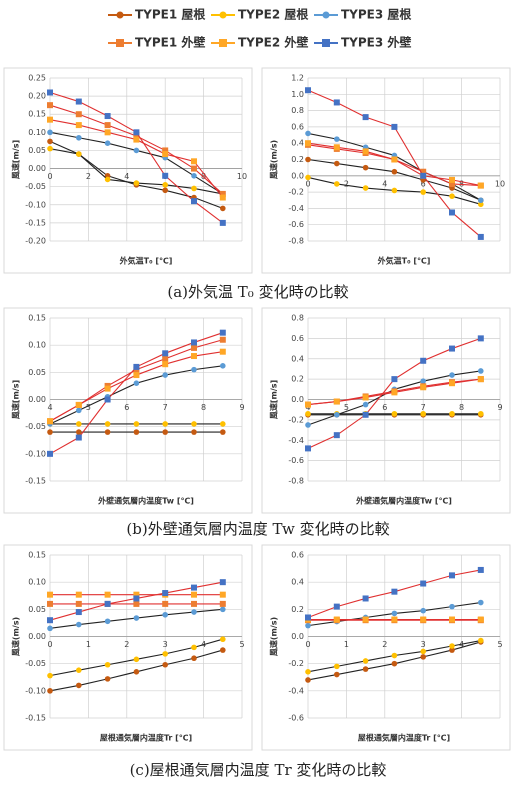 The height and width of the screenshot is (797, 516). What do you see at coordinates (37, 96) in the screenshot?
I see `y-tick-label: 0.20` at bounding box center [37, 96].